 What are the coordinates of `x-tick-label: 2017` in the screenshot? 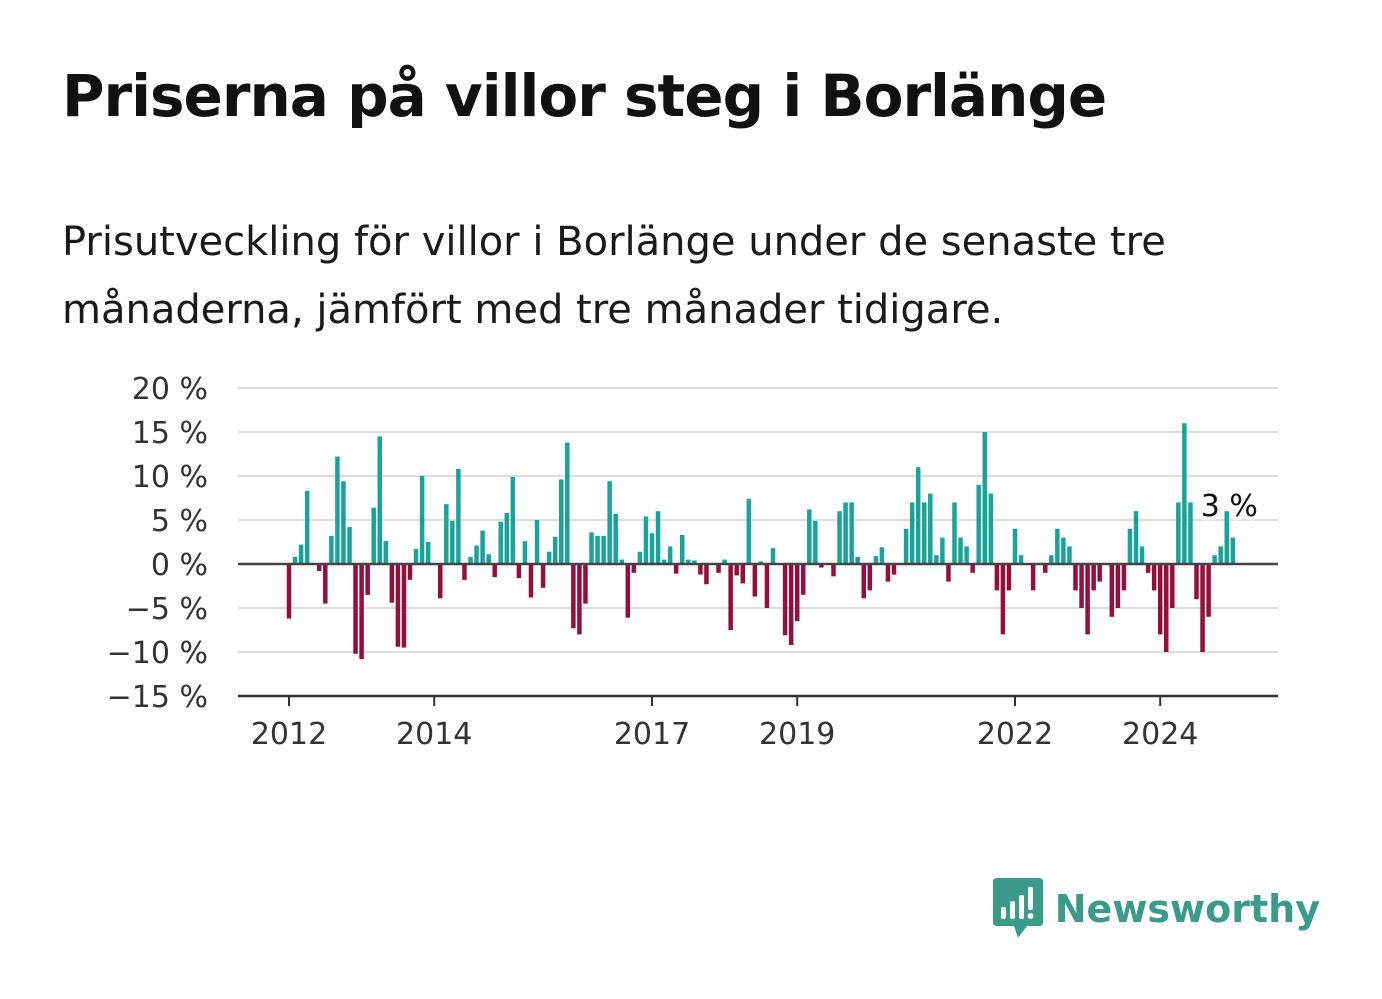 It's located at (652, 734).